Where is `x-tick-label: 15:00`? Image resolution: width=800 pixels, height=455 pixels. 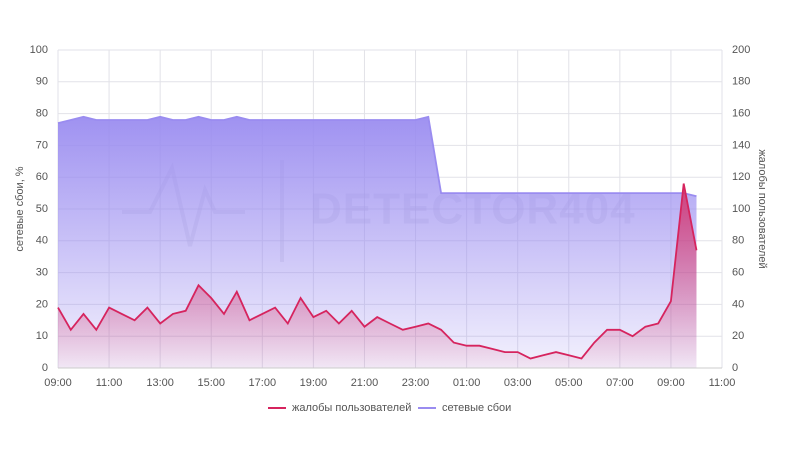 x-tick-label: 15:00 is located at coordinates (211, 383).